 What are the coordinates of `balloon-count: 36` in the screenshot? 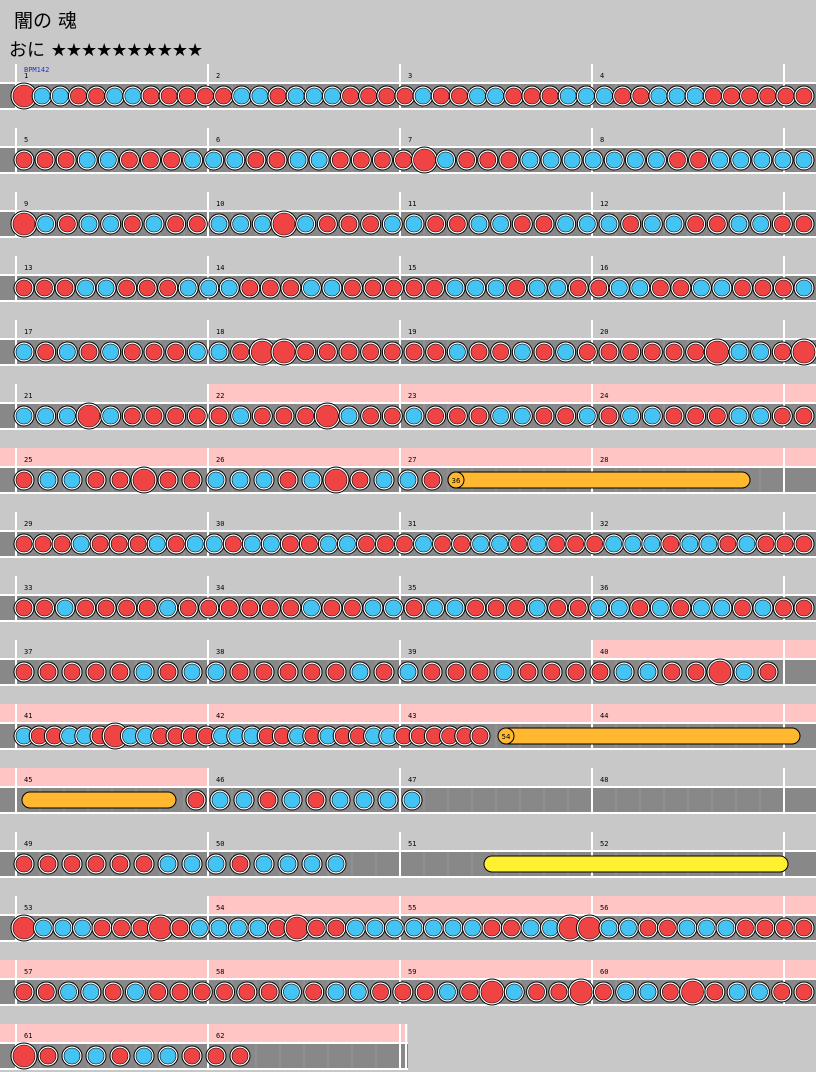 It's located at (456, 481).